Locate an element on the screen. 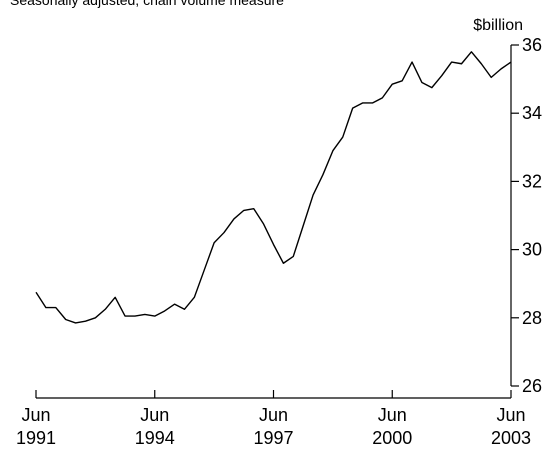 This screenshot has height=450, width=548. y-tick-label: 26 is located at coordinates (532, 386).